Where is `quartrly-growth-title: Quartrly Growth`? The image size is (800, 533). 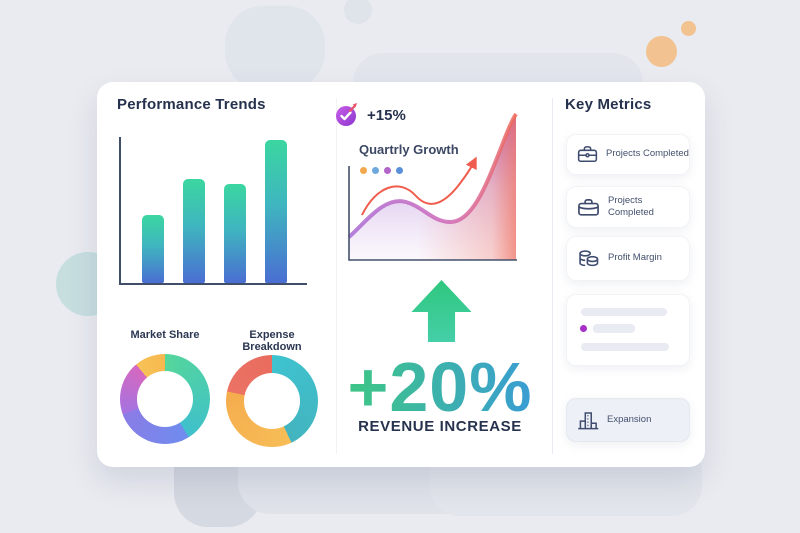
quartrly-growth-title: Quartrly Growth is located at coordinates (409, 149).